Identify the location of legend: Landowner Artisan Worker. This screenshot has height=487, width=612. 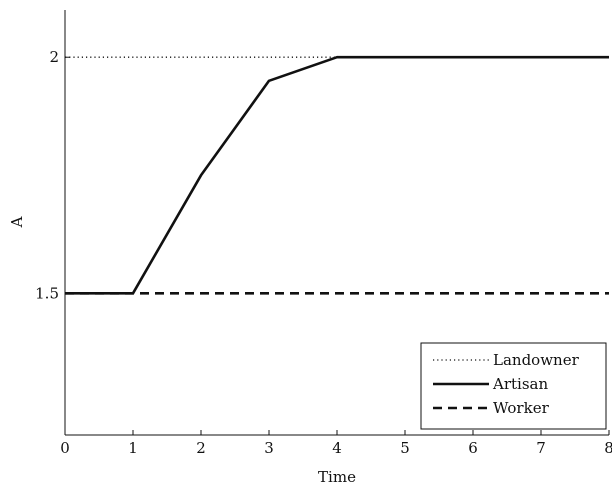
(513, 386).